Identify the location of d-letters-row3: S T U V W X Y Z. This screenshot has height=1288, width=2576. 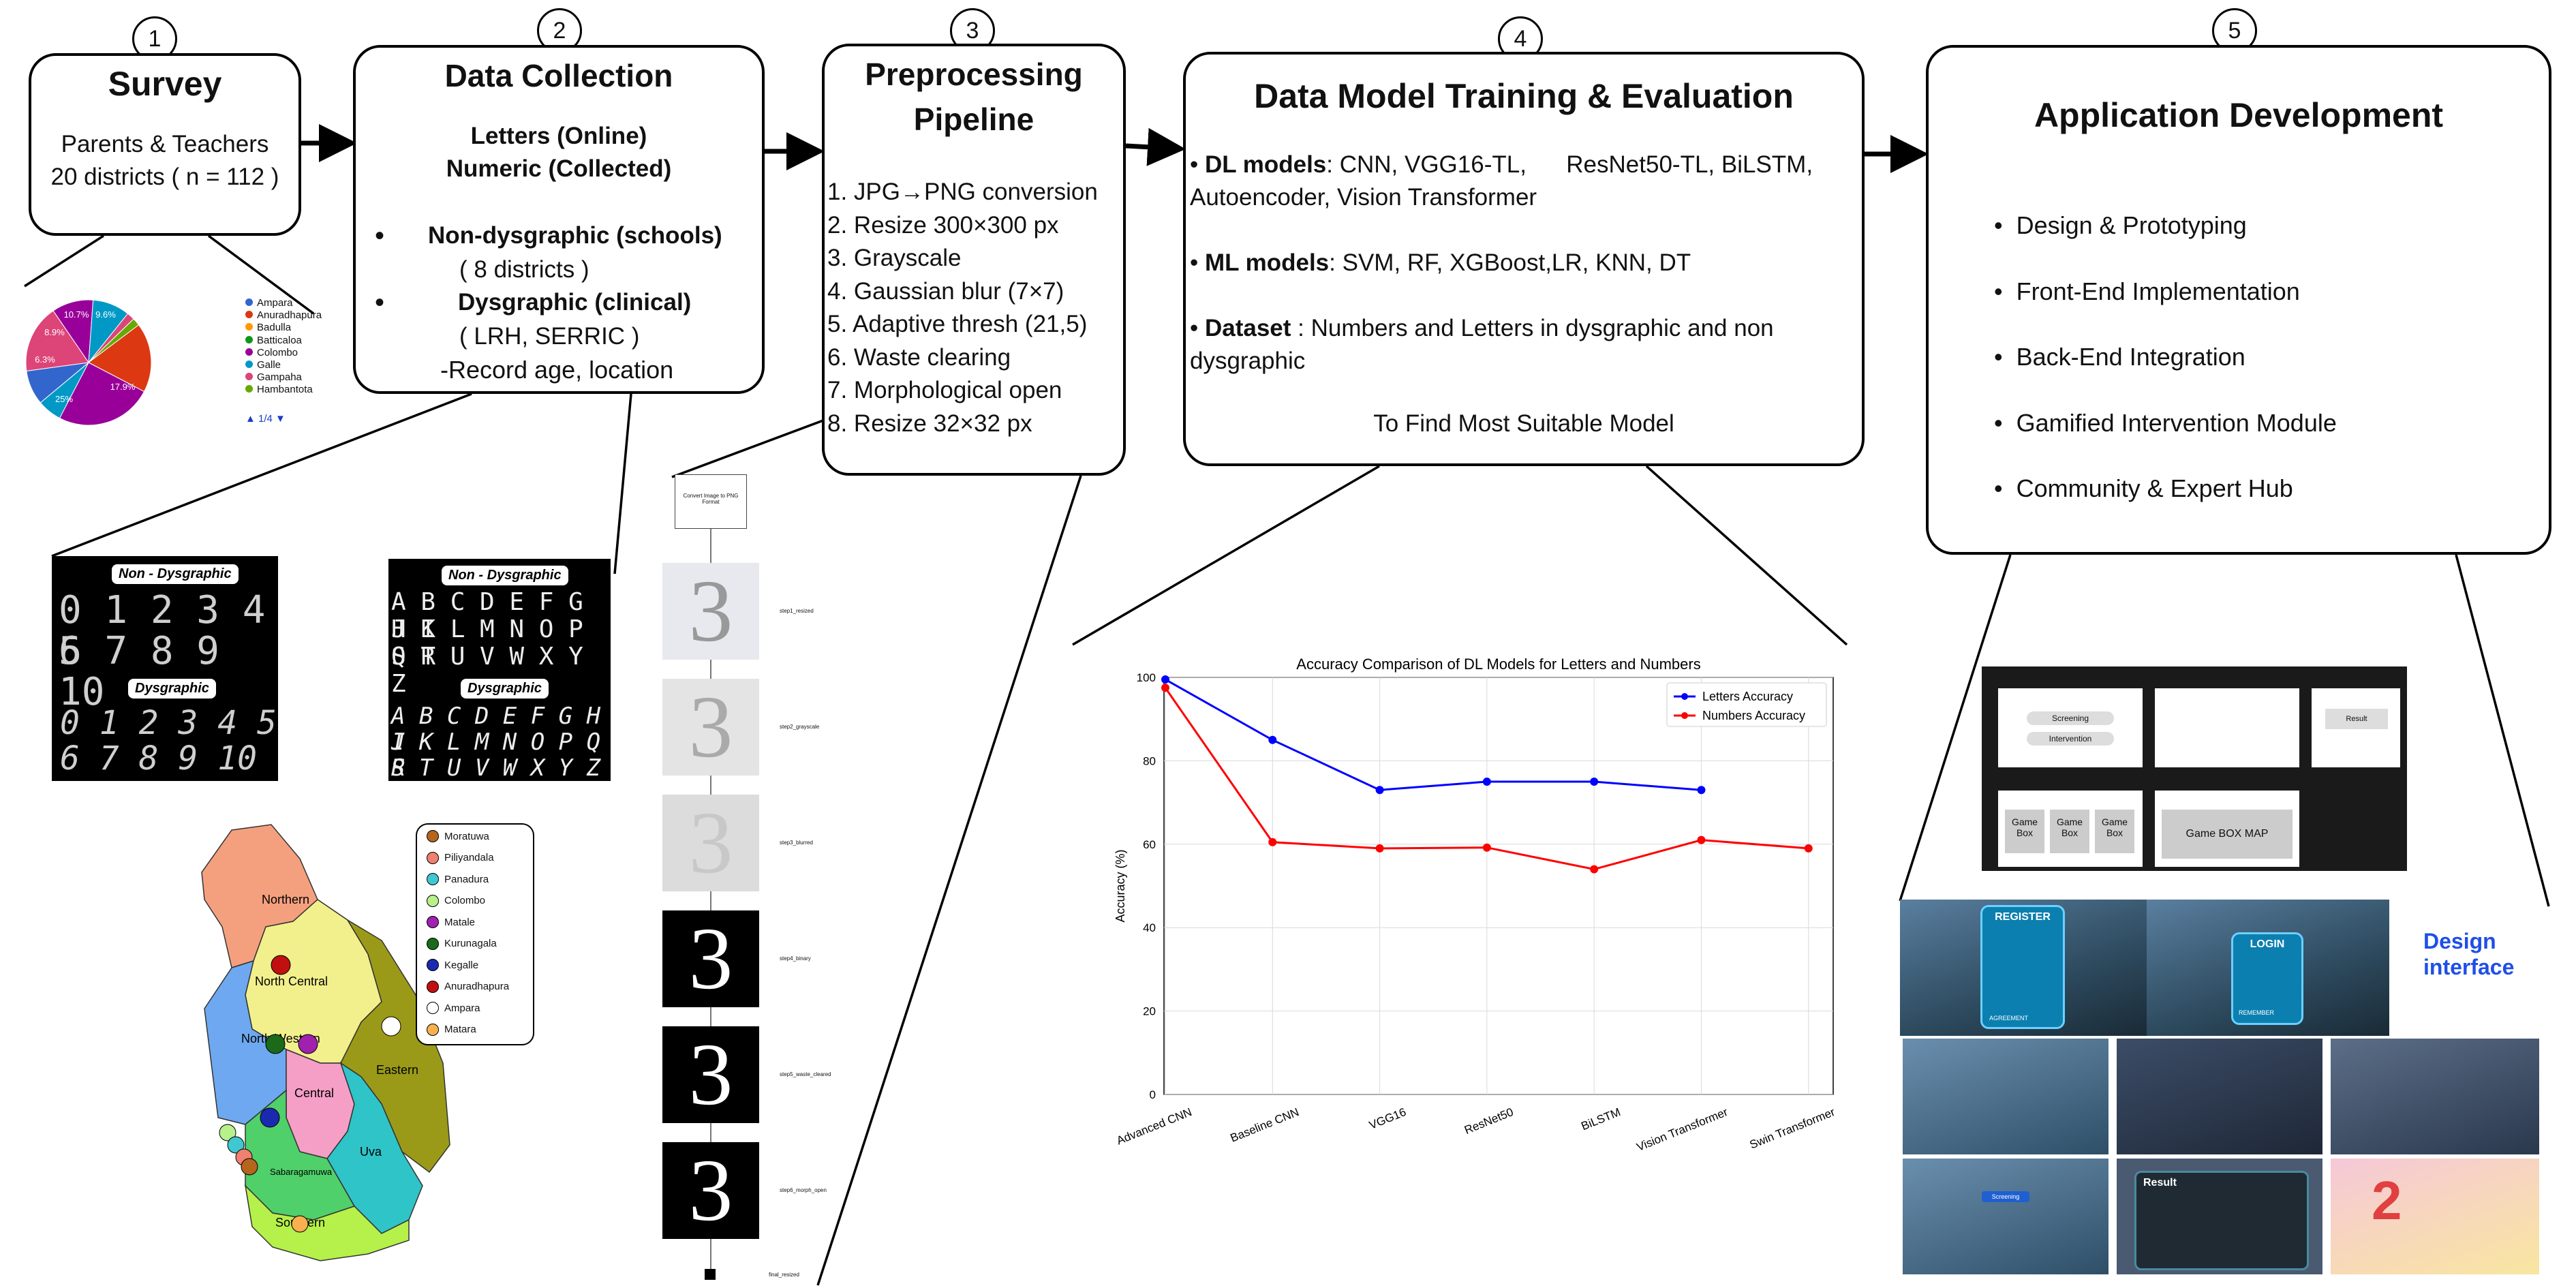
(496, 768).